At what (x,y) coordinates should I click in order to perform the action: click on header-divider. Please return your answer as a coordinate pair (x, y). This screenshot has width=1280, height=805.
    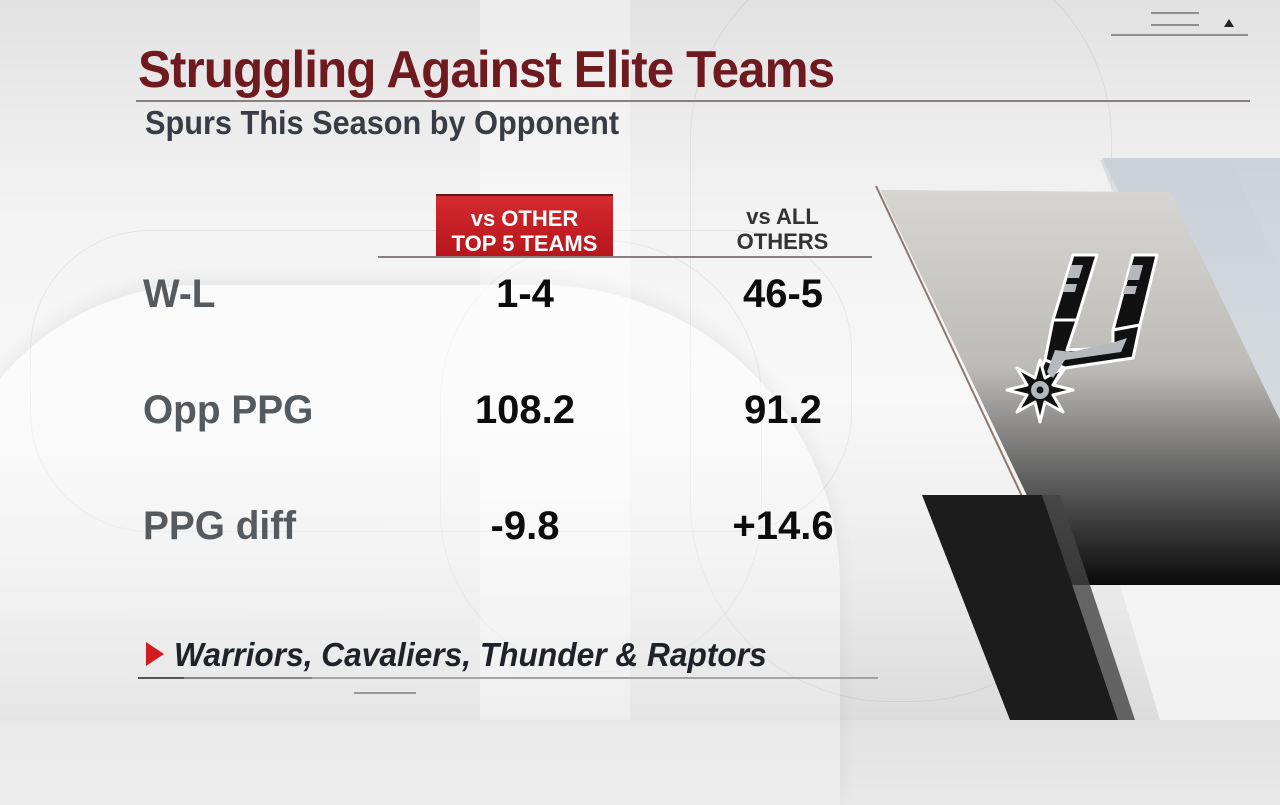
    Looking at the image, I should click on (625, 257).